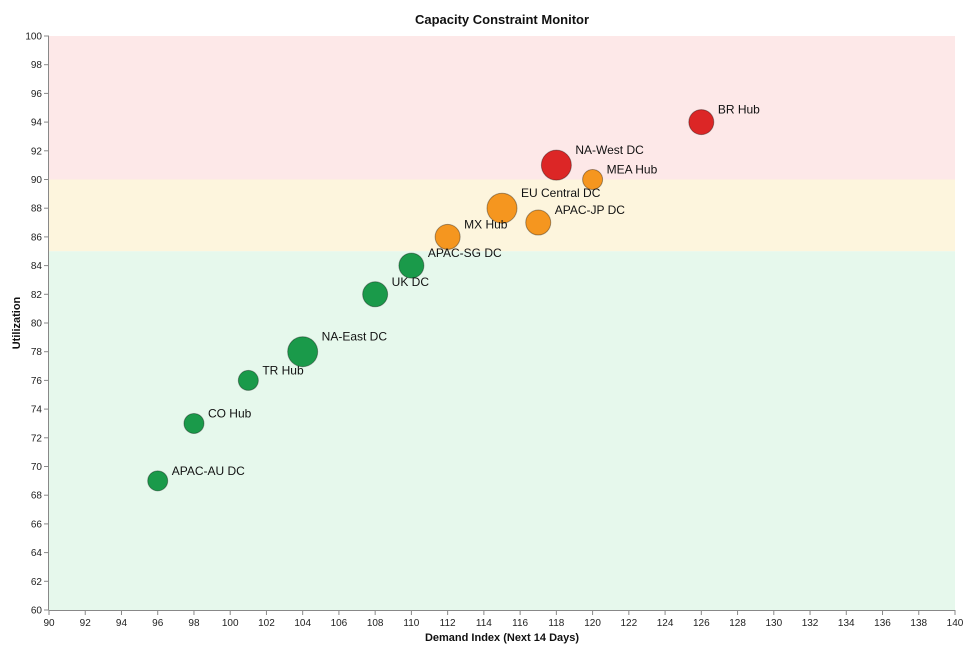 This screenshot has width=966, height=655. I want to click on point-label: EU Central DC, so click(561, 193).